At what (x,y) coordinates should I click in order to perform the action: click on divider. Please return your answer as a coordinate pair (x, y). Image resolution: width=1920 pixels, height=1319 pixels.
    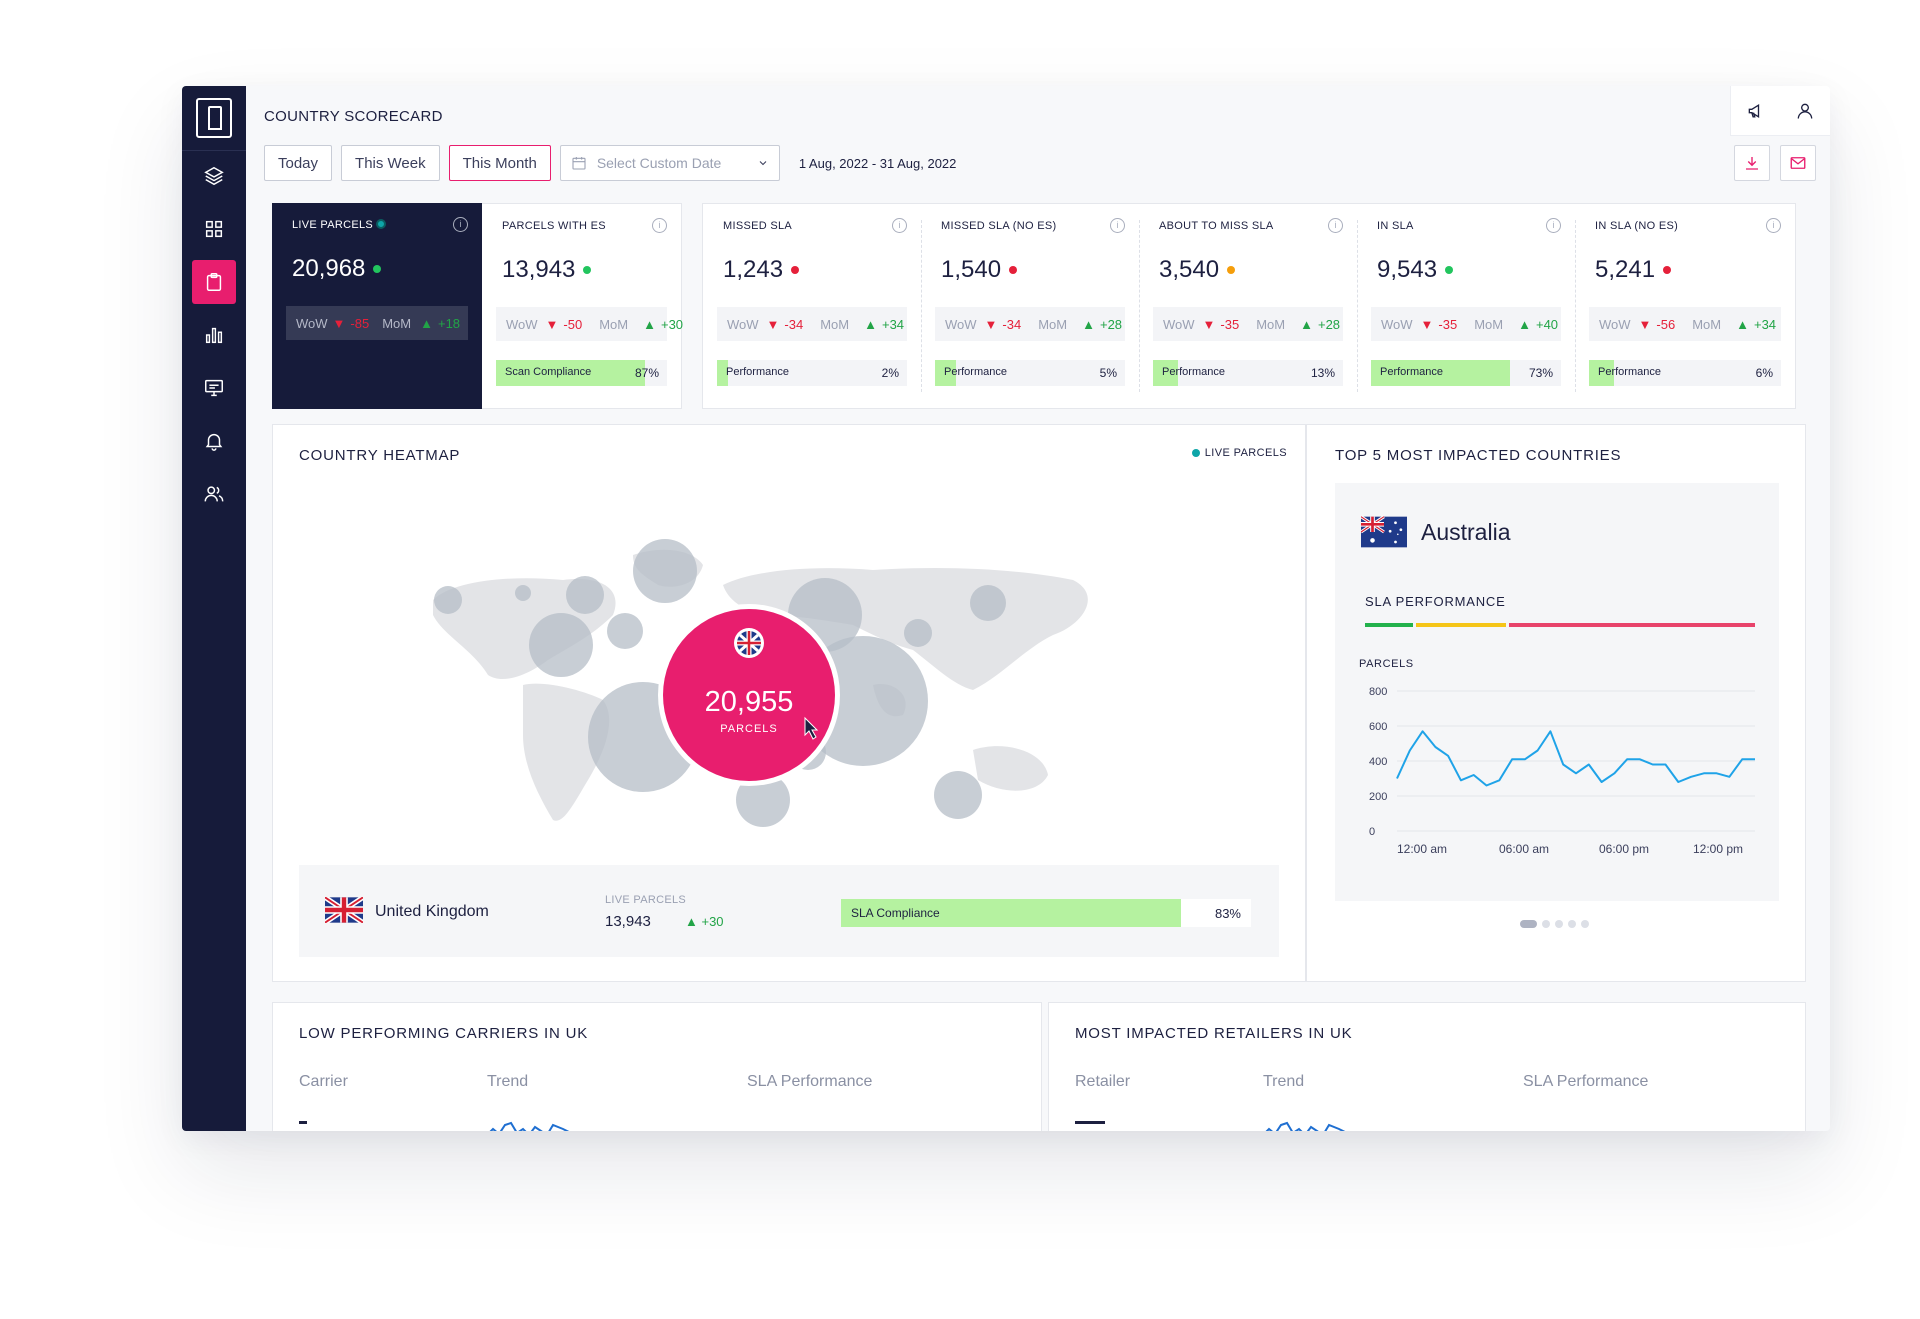
    Looking at the image, I should click on (214, 150).